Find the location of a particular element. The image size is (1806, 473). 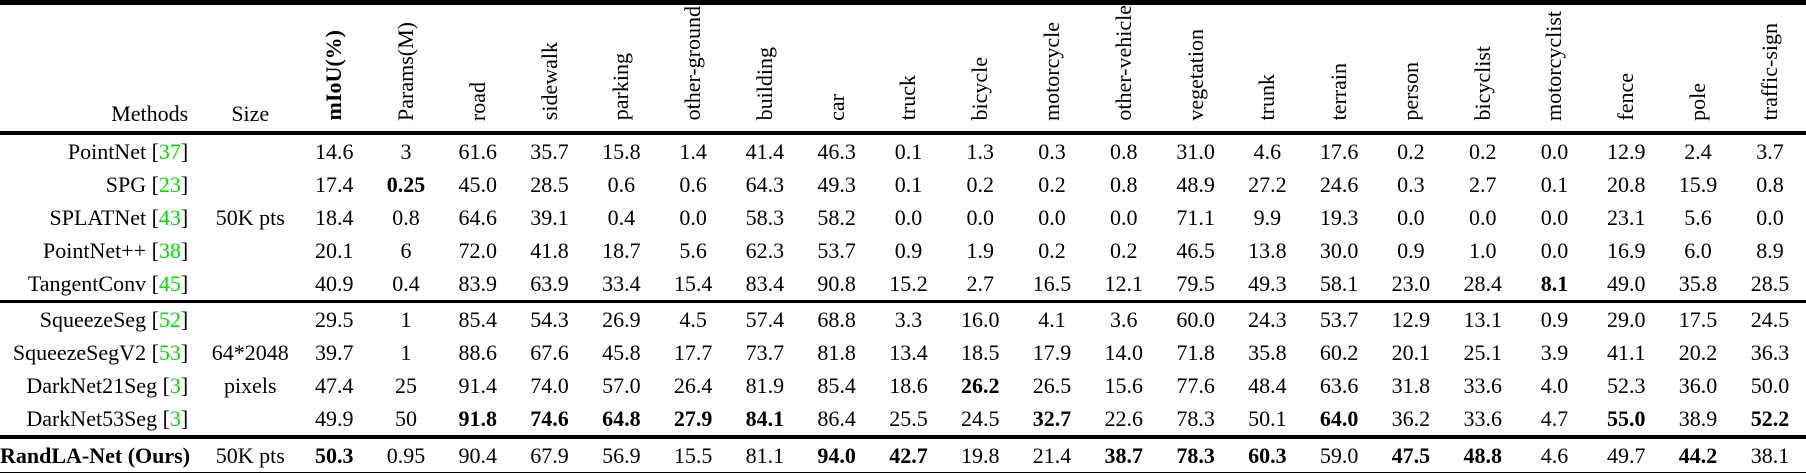

value-cell-mIoU(%): 47.4 is located at coordinates (334, 385).